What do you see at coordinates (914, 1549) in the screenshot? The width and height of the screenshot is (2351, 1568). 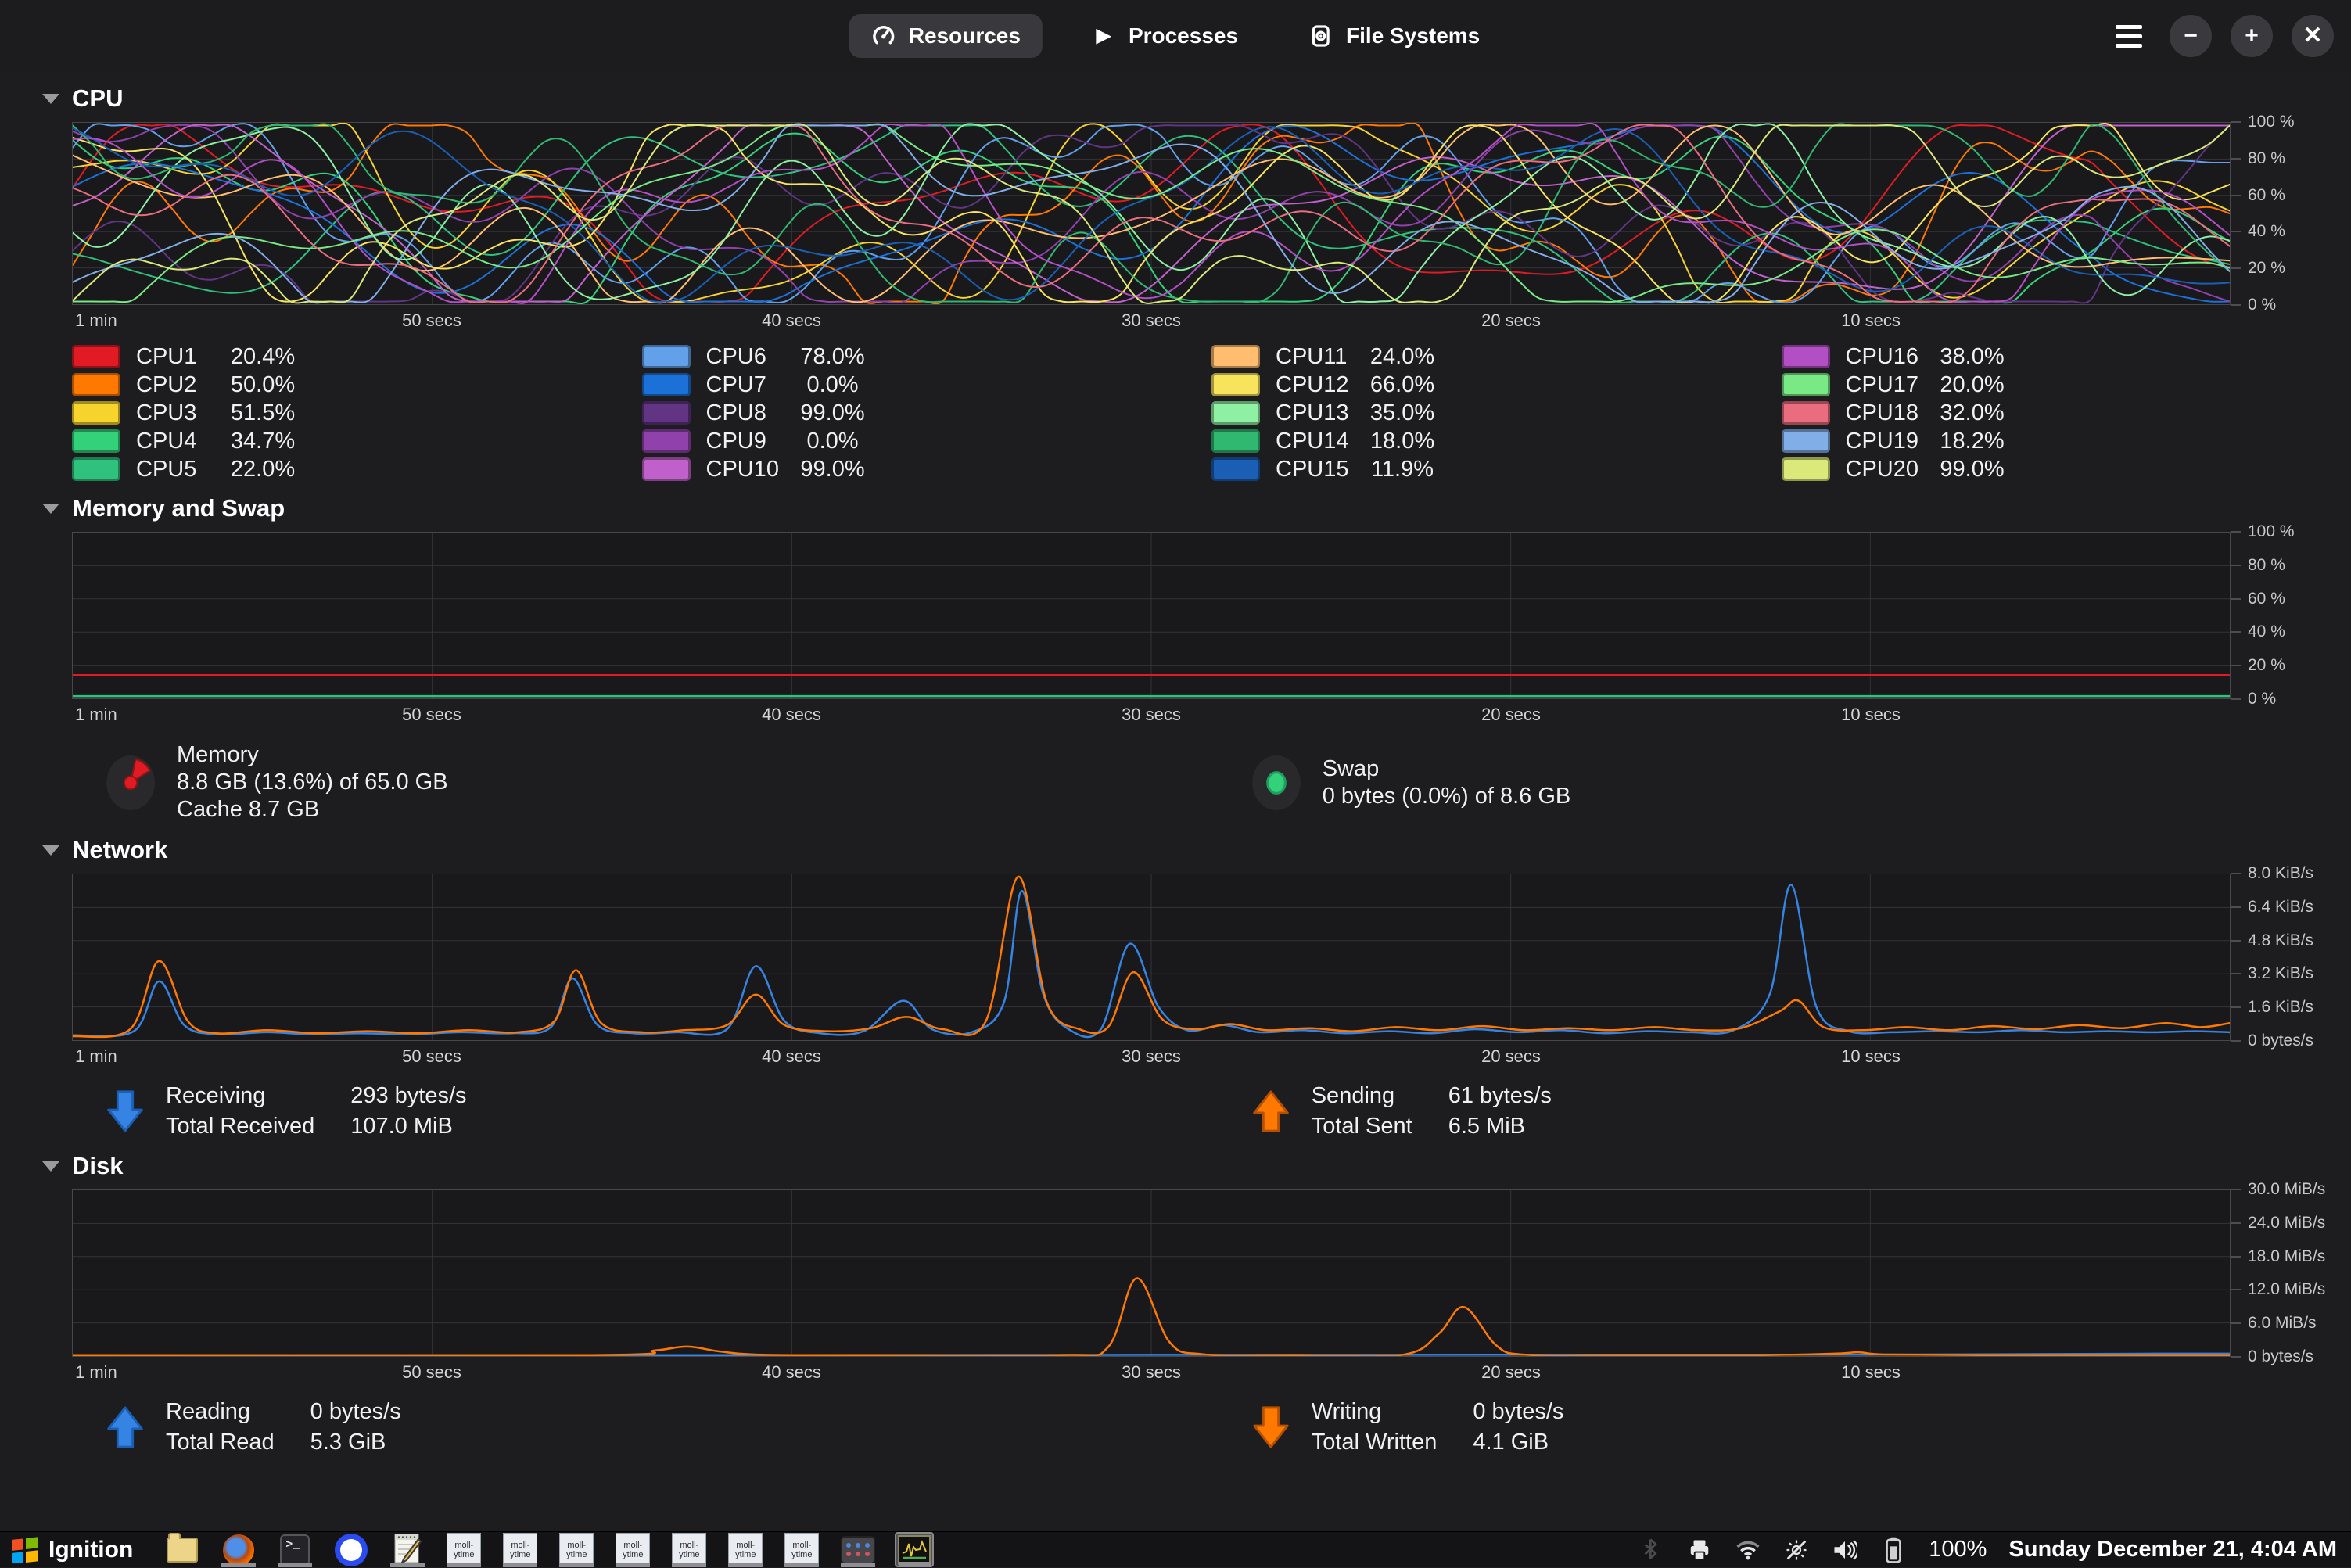 I see `taskbar-system-monitor-button` at bounding box center [914, 1549].